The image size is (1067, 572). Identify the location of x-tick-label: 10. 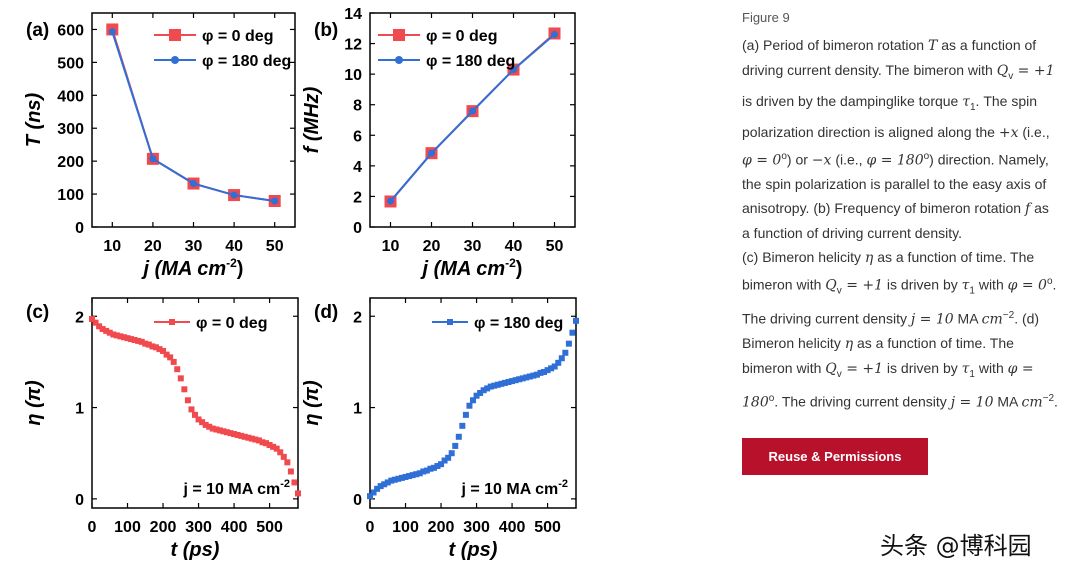
(112, 246).